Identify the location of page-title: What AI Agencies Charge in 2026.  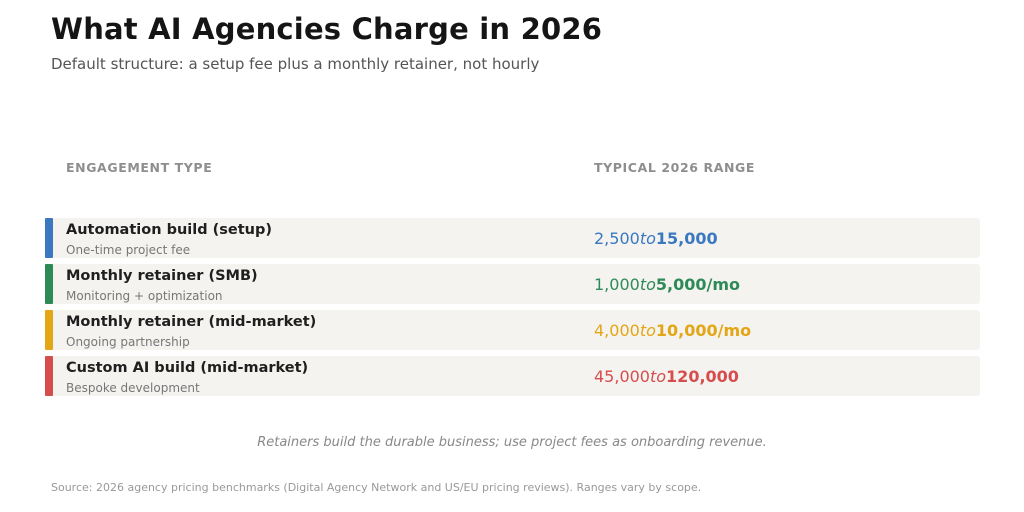
(327, 29).